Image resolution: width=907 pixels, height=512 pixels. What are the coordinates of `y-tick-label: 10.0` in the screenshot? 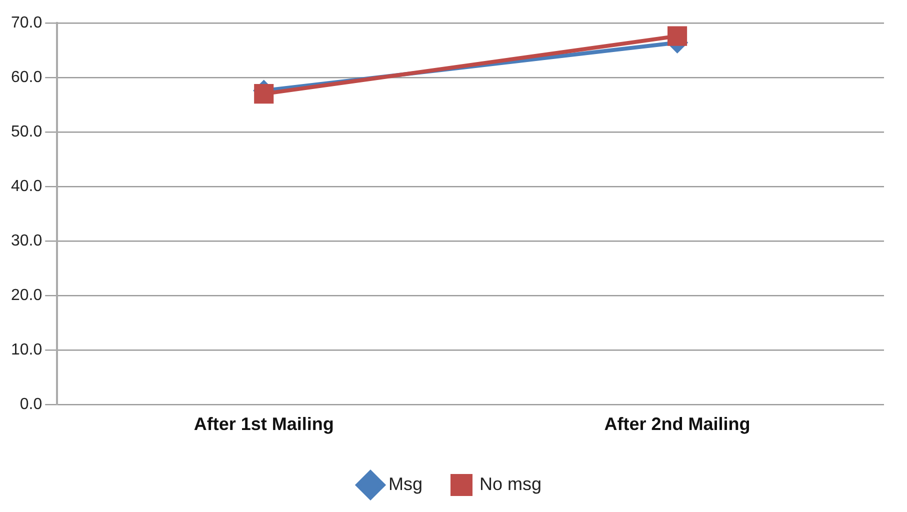 It's located at (26, 349).